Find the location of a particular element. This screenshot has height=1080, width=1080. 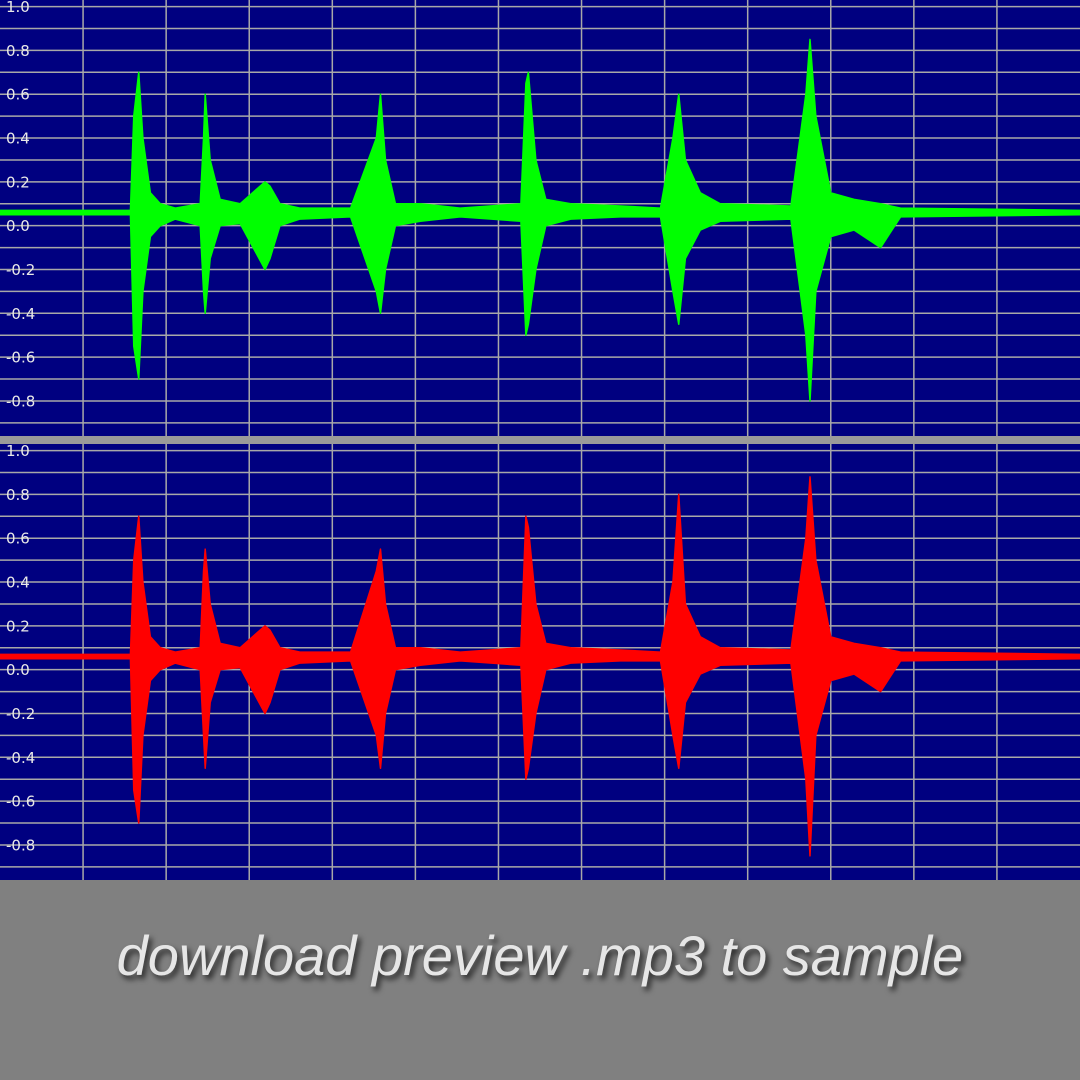

caption: download preview .mp3 to sample is located at coordinates (540, 955).